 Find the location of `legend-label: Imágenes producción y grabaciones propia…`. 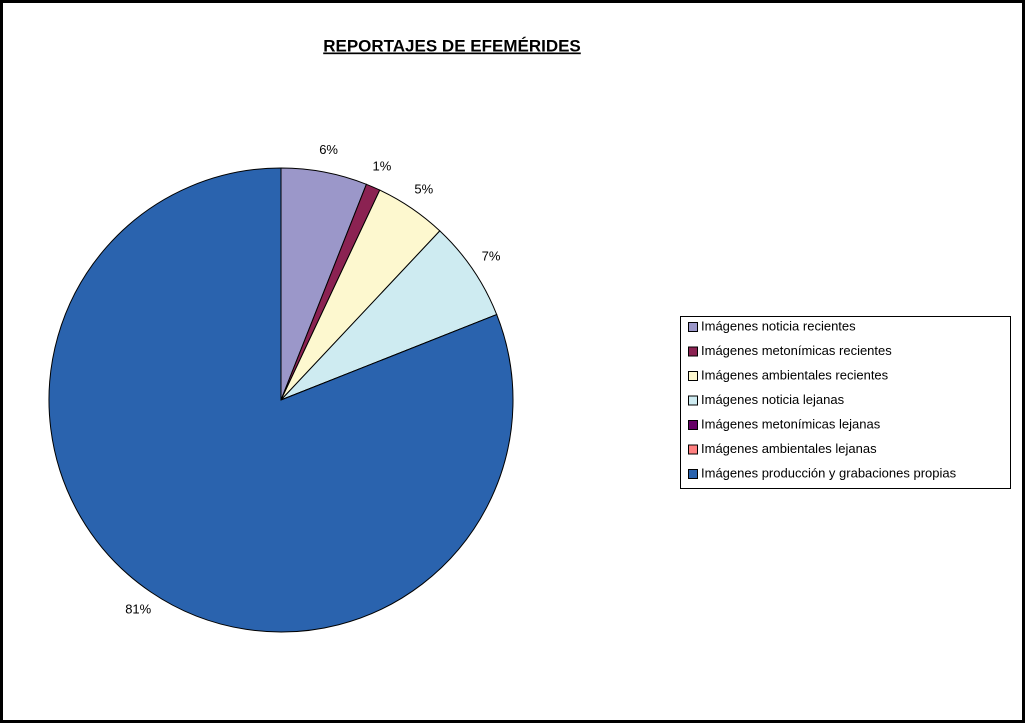

legend-label: Imágenes producción y grabaciones propia… is located at coordinates (829, 472).